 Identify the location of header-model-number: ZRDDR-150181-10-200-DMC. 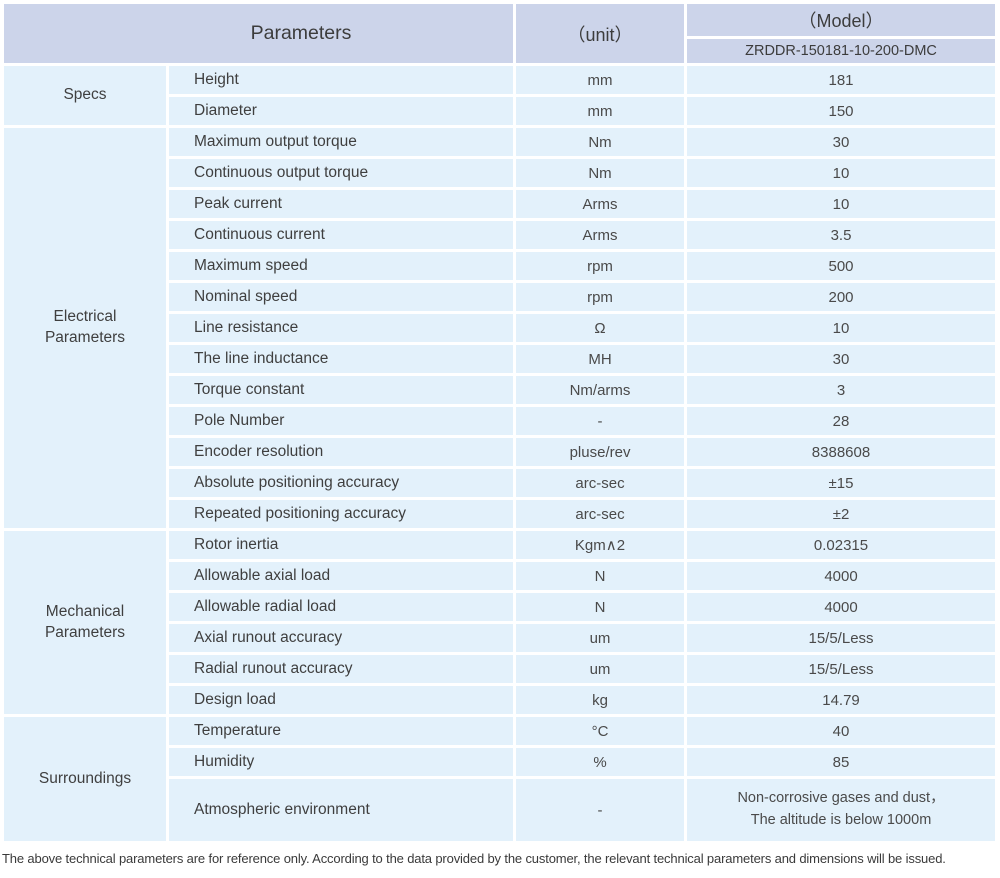
(841, 51).